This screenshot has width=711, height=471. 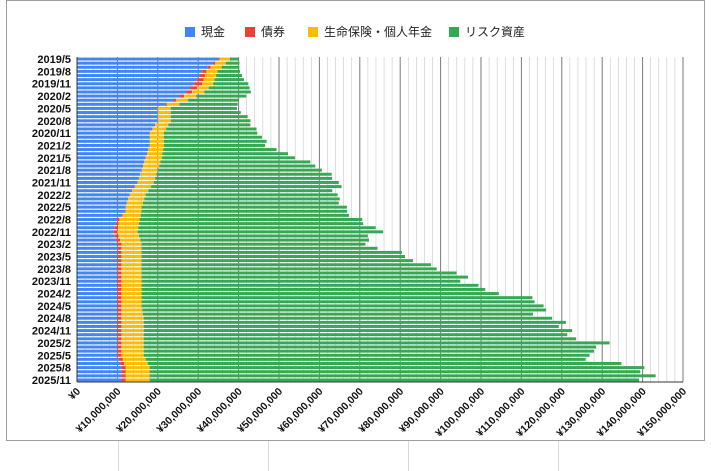 I want to click on y-tick-label: 2021/2, so click(x=54, y=146).